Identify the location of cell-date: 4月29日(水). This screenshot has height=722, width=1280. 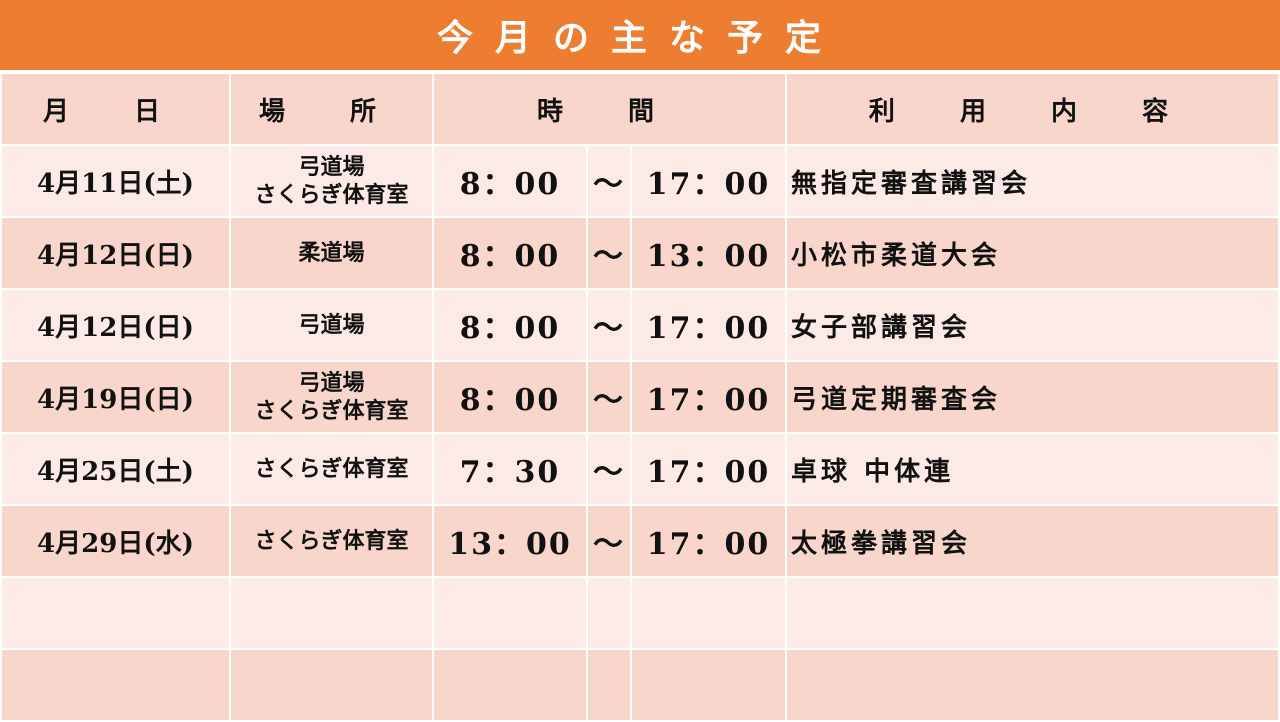
(115, 541).